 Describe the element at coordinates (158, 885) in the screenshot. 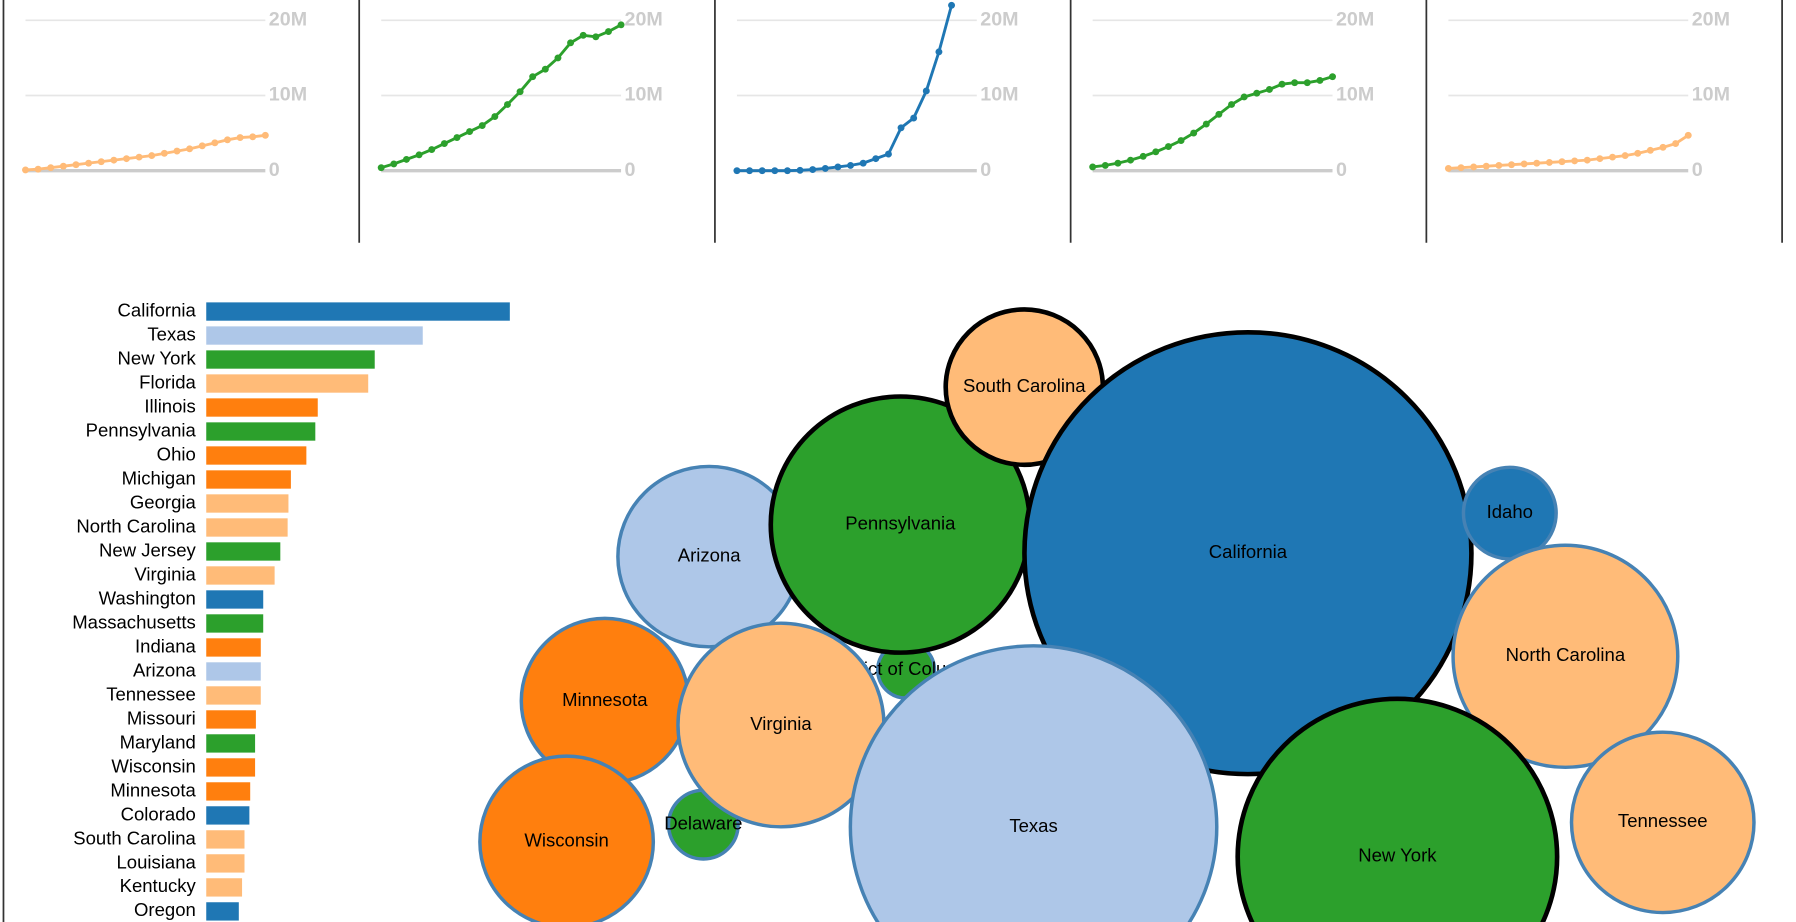

I see `bar-label: Kentucky` at that location.